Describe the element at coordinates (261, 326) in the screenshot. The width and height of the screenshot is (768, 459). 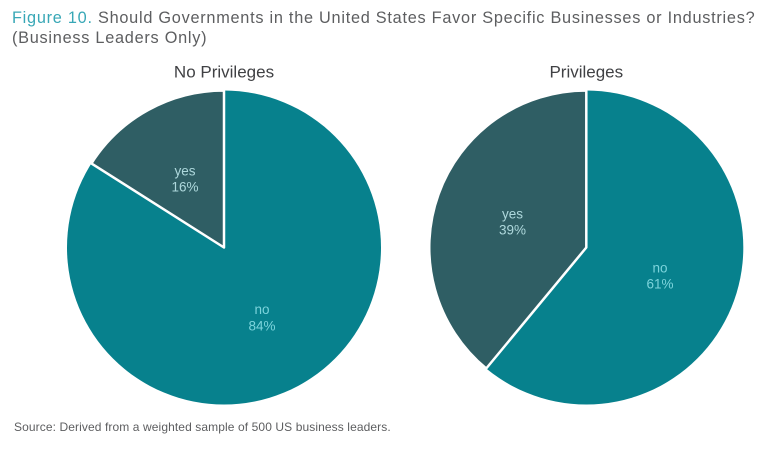
I see `svg-text: 84%` at that location.